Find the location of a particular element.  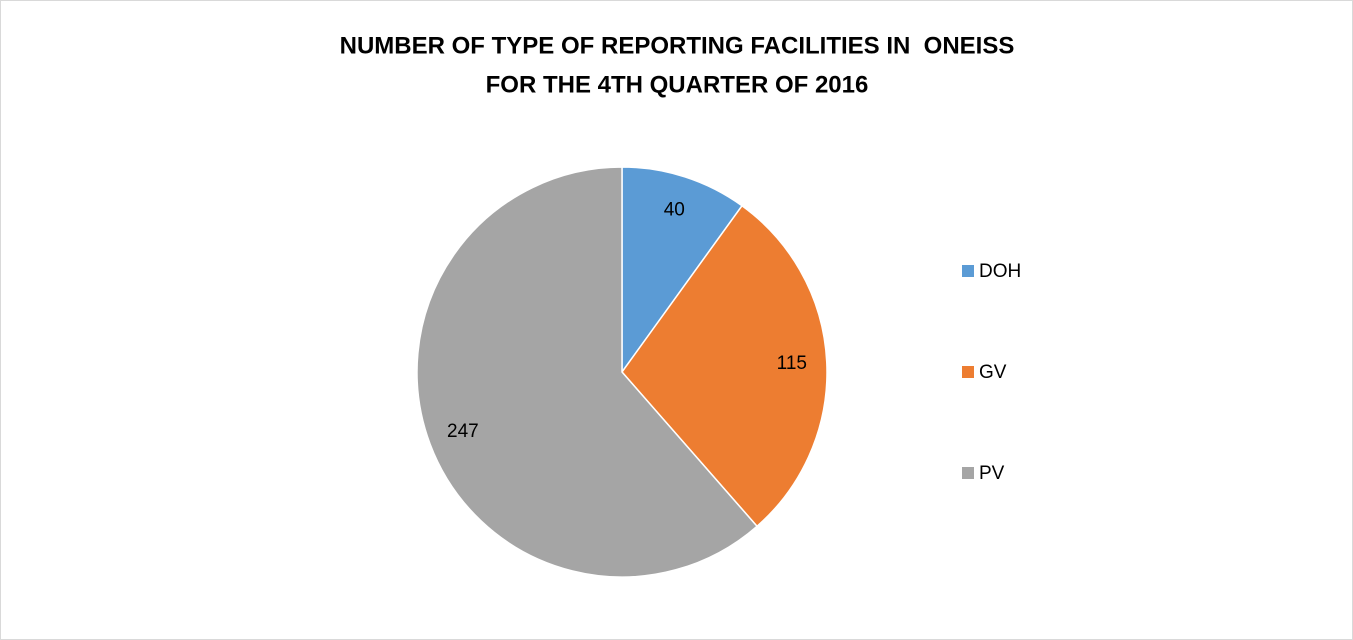

data-label: 115 is located at coordinates (792, 363).